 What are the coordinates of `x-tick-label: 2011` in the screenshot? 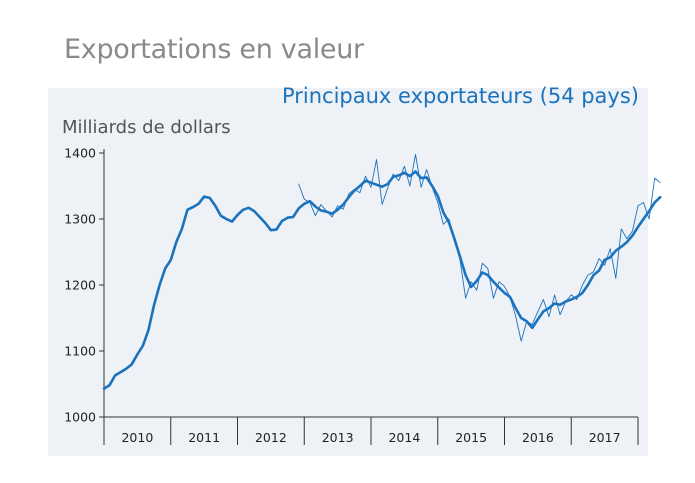 It's located at (204, 437).